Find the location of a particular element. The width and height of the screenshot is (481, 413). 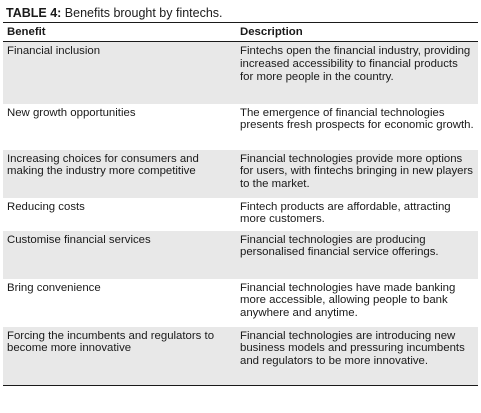

benefit-cell: New growth opportunities is located at coordinates (71, 112).